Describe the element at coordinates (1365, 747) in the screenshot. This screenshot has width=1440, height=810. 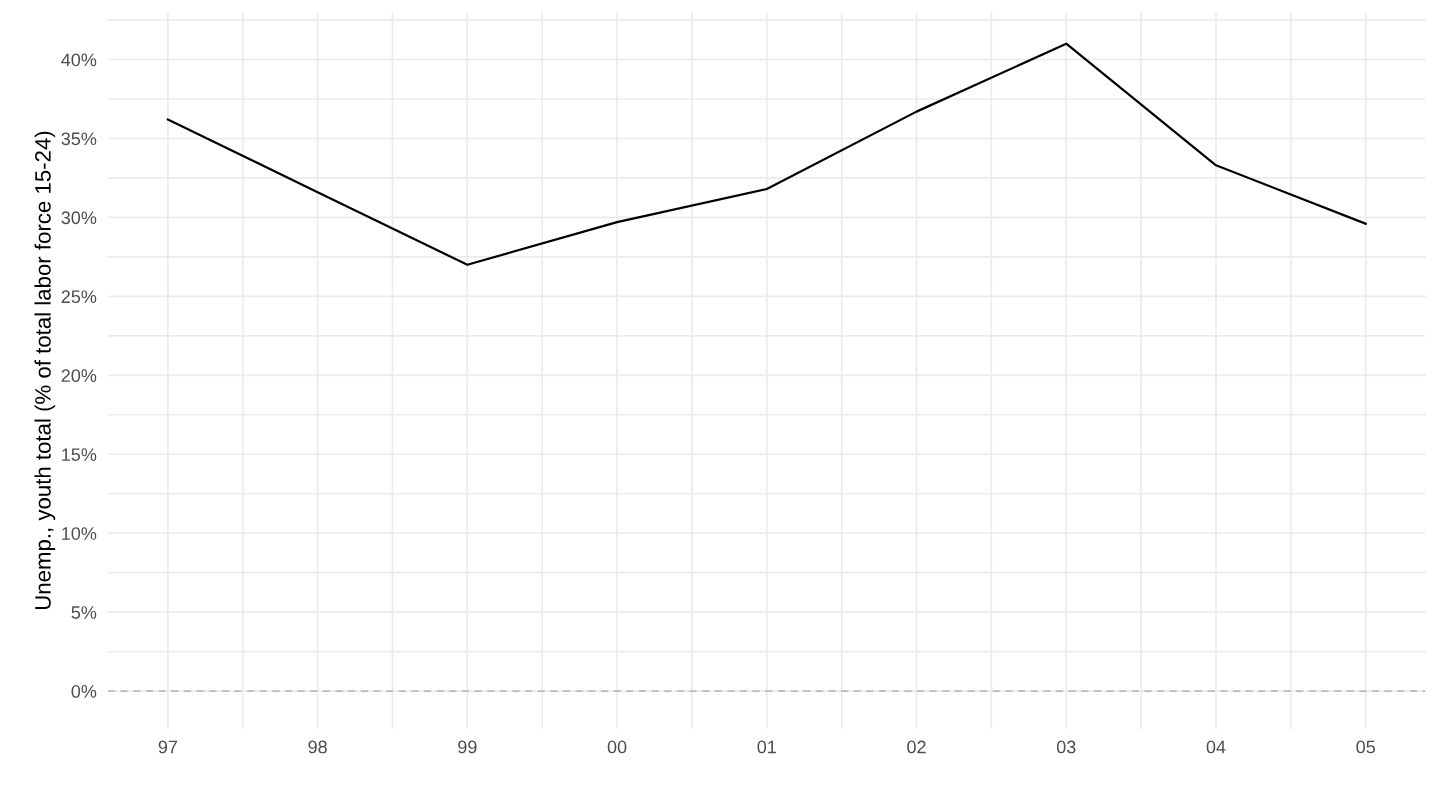
I see `x-tick-label: 05` at that location.